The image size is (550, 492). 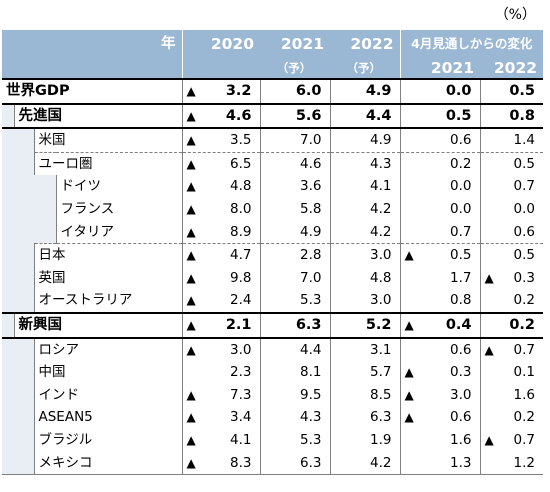 I want to click on cell-v2022: 4.1, so click(x=364, y=186).